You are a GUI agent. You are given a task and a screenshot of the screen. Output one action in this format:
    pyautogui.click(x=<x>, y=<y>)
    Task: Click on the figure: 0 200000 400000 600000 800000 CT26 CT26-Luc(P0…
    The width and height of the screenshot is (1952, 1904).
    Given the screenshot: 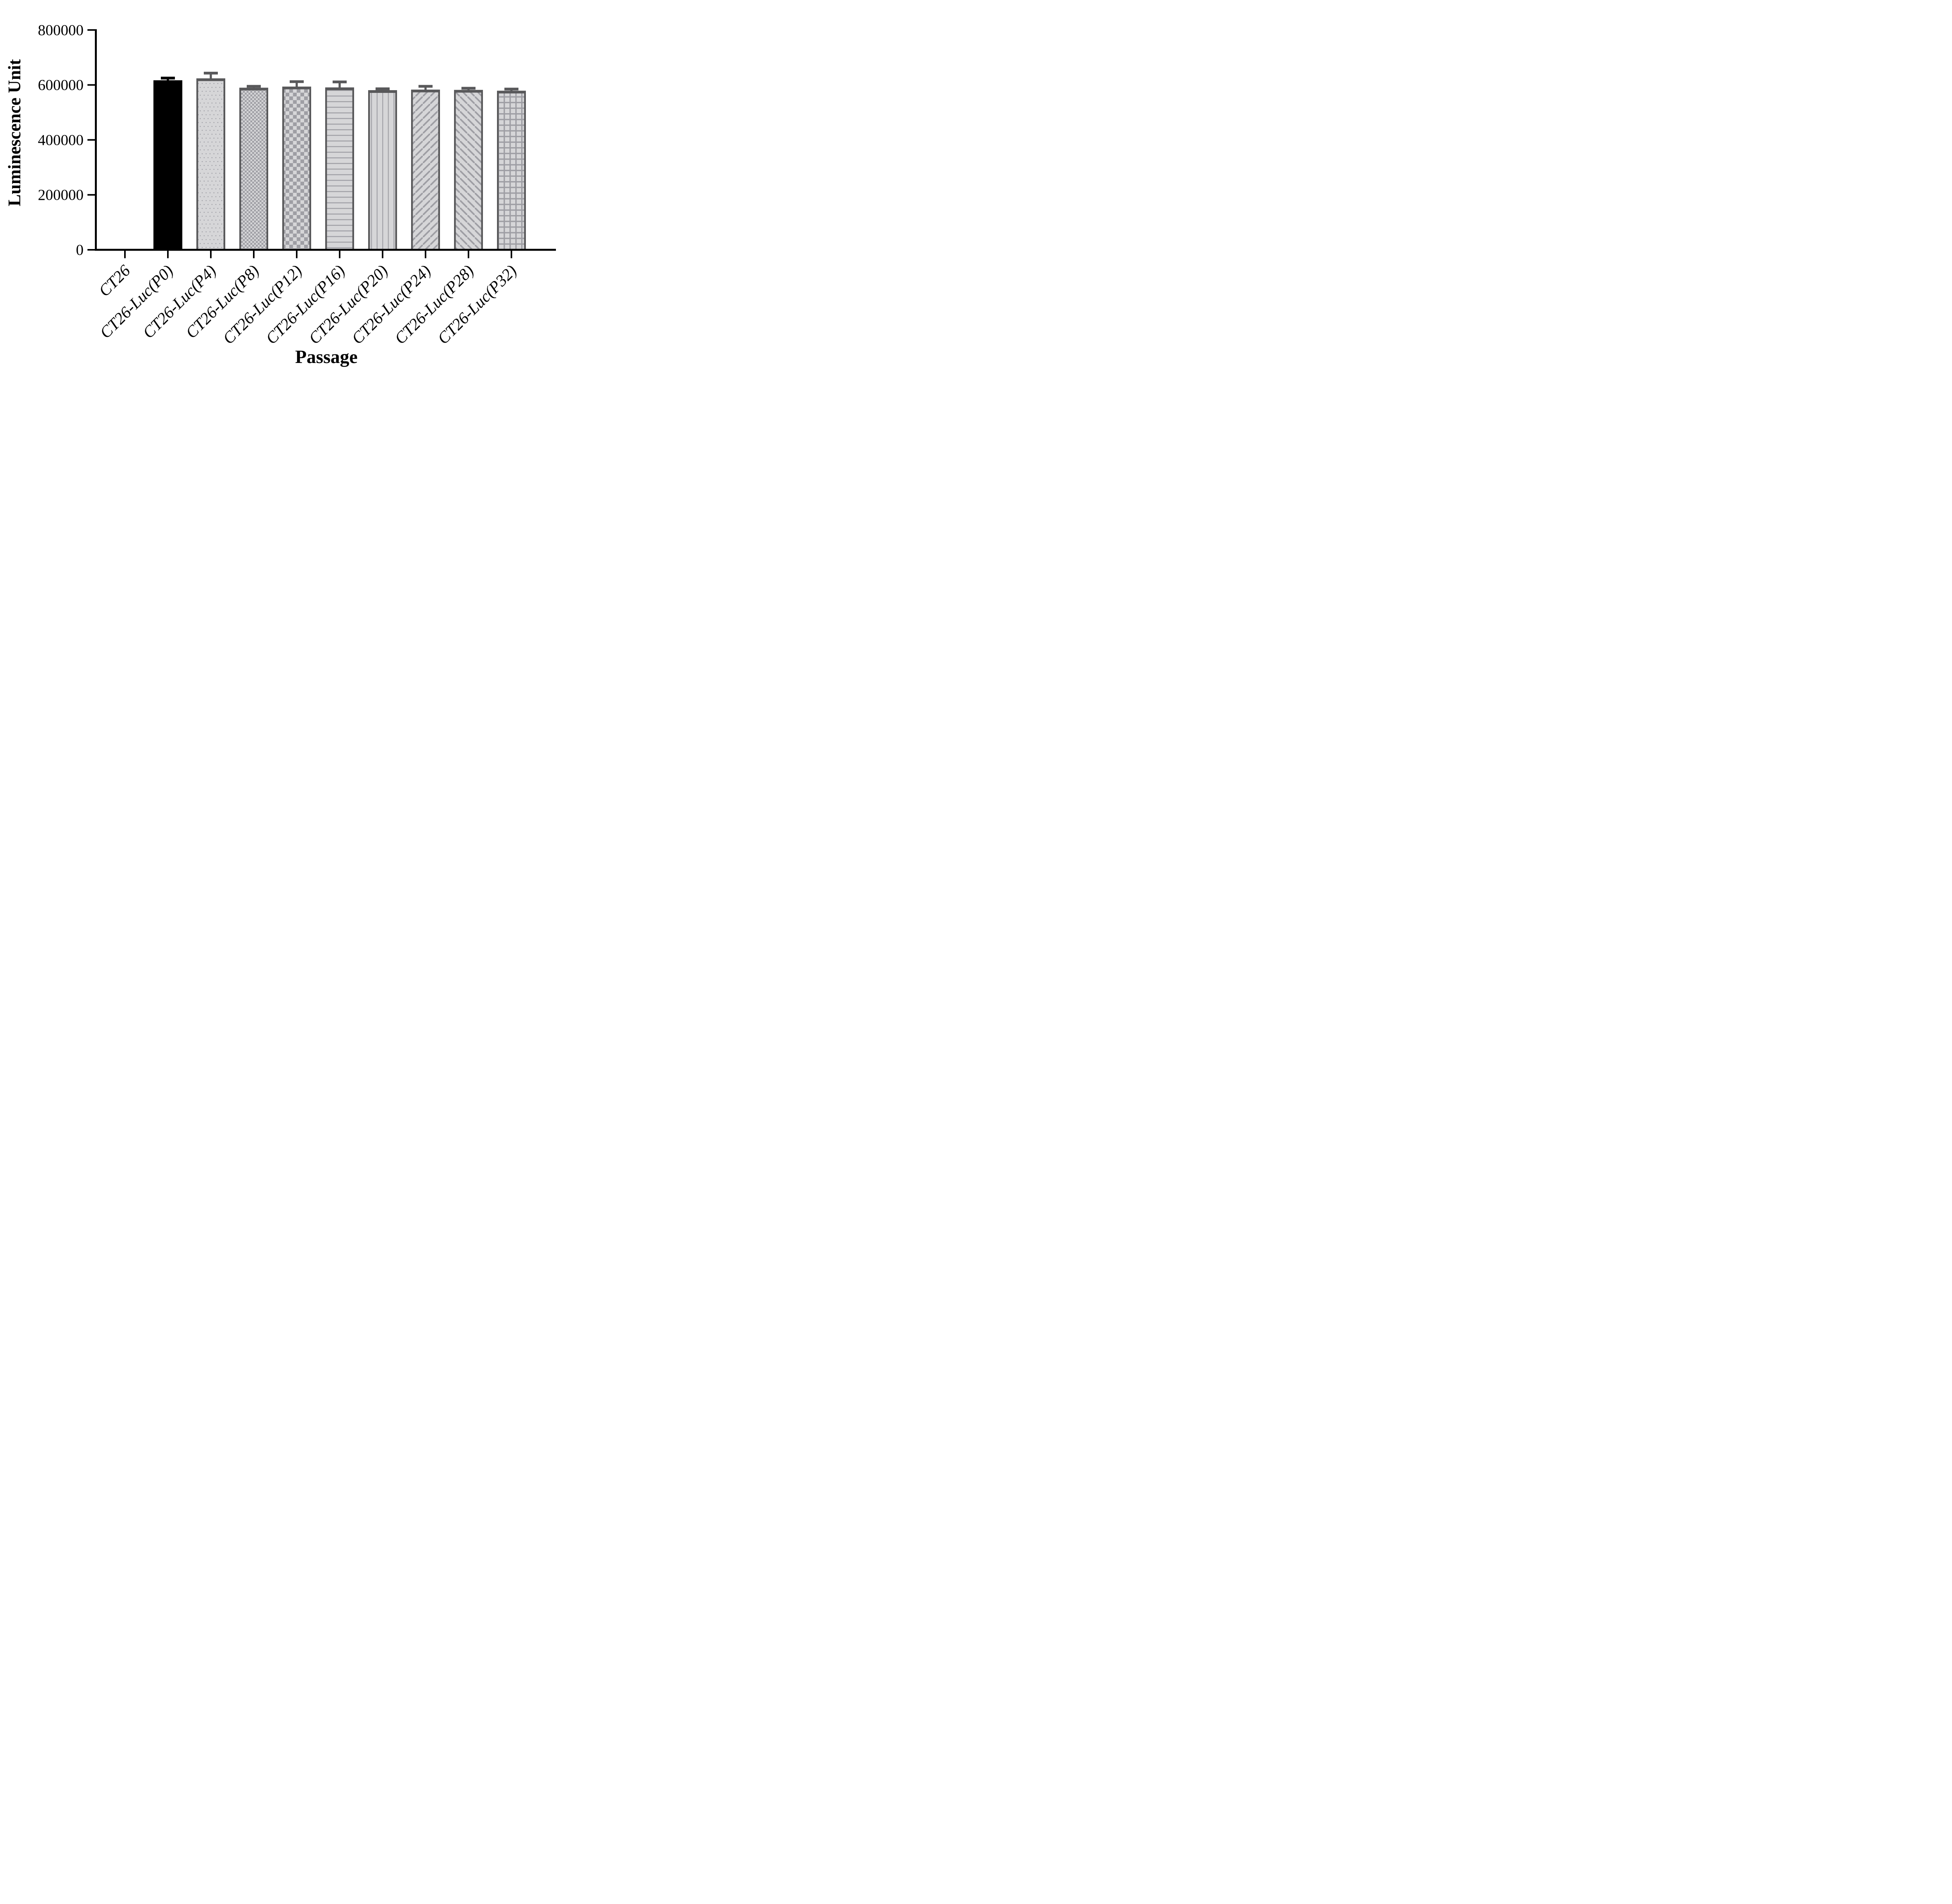 What is the action you would take?
    pyautogui.click(x=281, y=190)
    